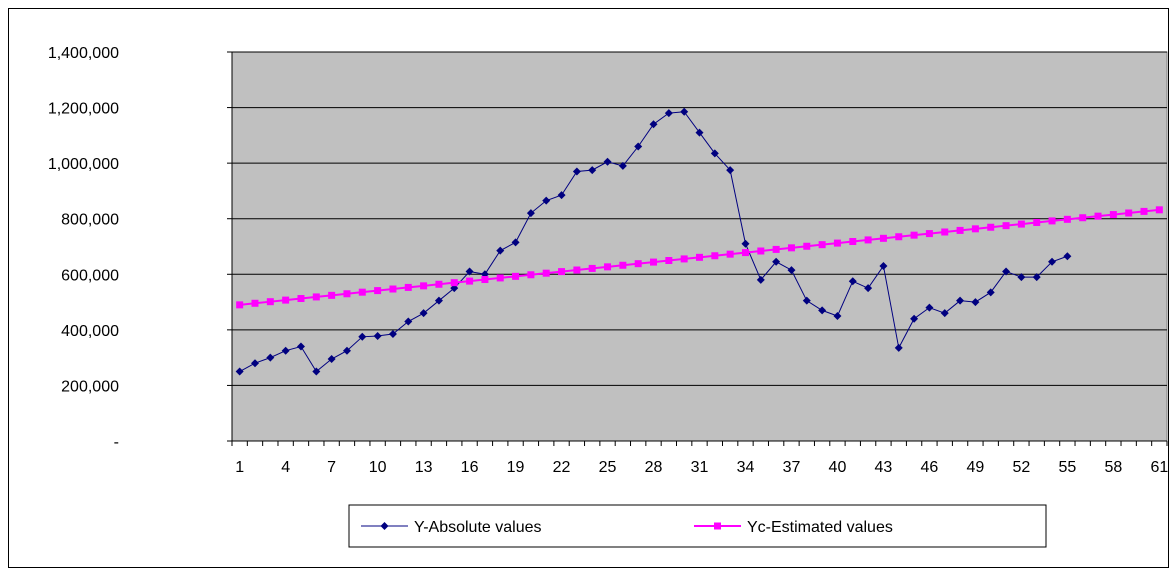 This screenshot has height=568, width=1170. What do you see at coordinates (90, 331) in the screenshot?
I see `y-tick-label: 400,000` at bounding box center [90, 331].